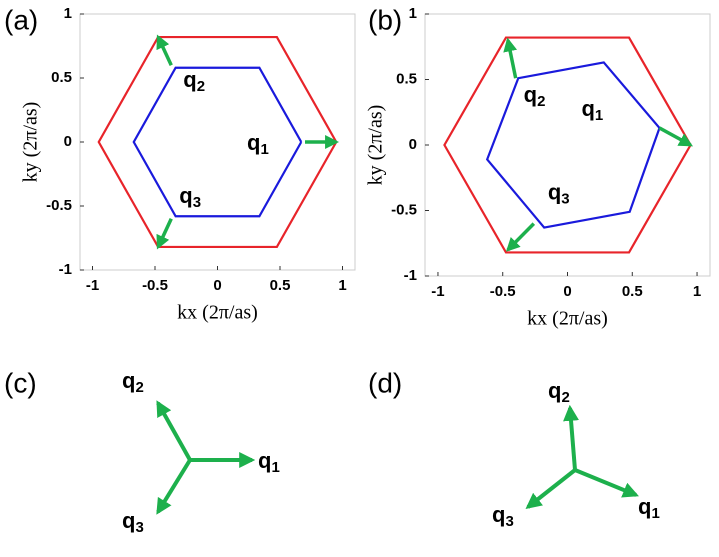 The image size is (719, 557). I want to click on panel-label: (b), so click(385, 19).